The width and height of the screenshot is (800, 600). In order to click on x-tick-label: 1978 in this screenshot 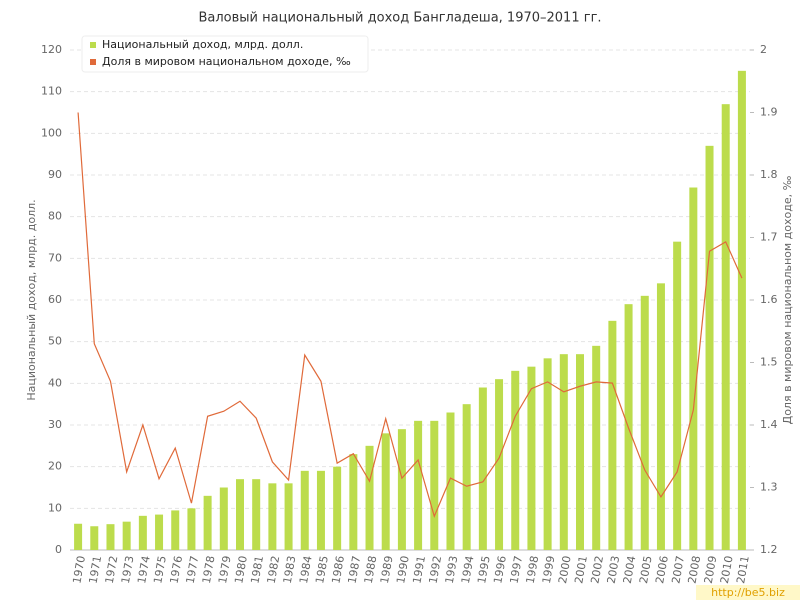, I will do `click(209, 570)`.